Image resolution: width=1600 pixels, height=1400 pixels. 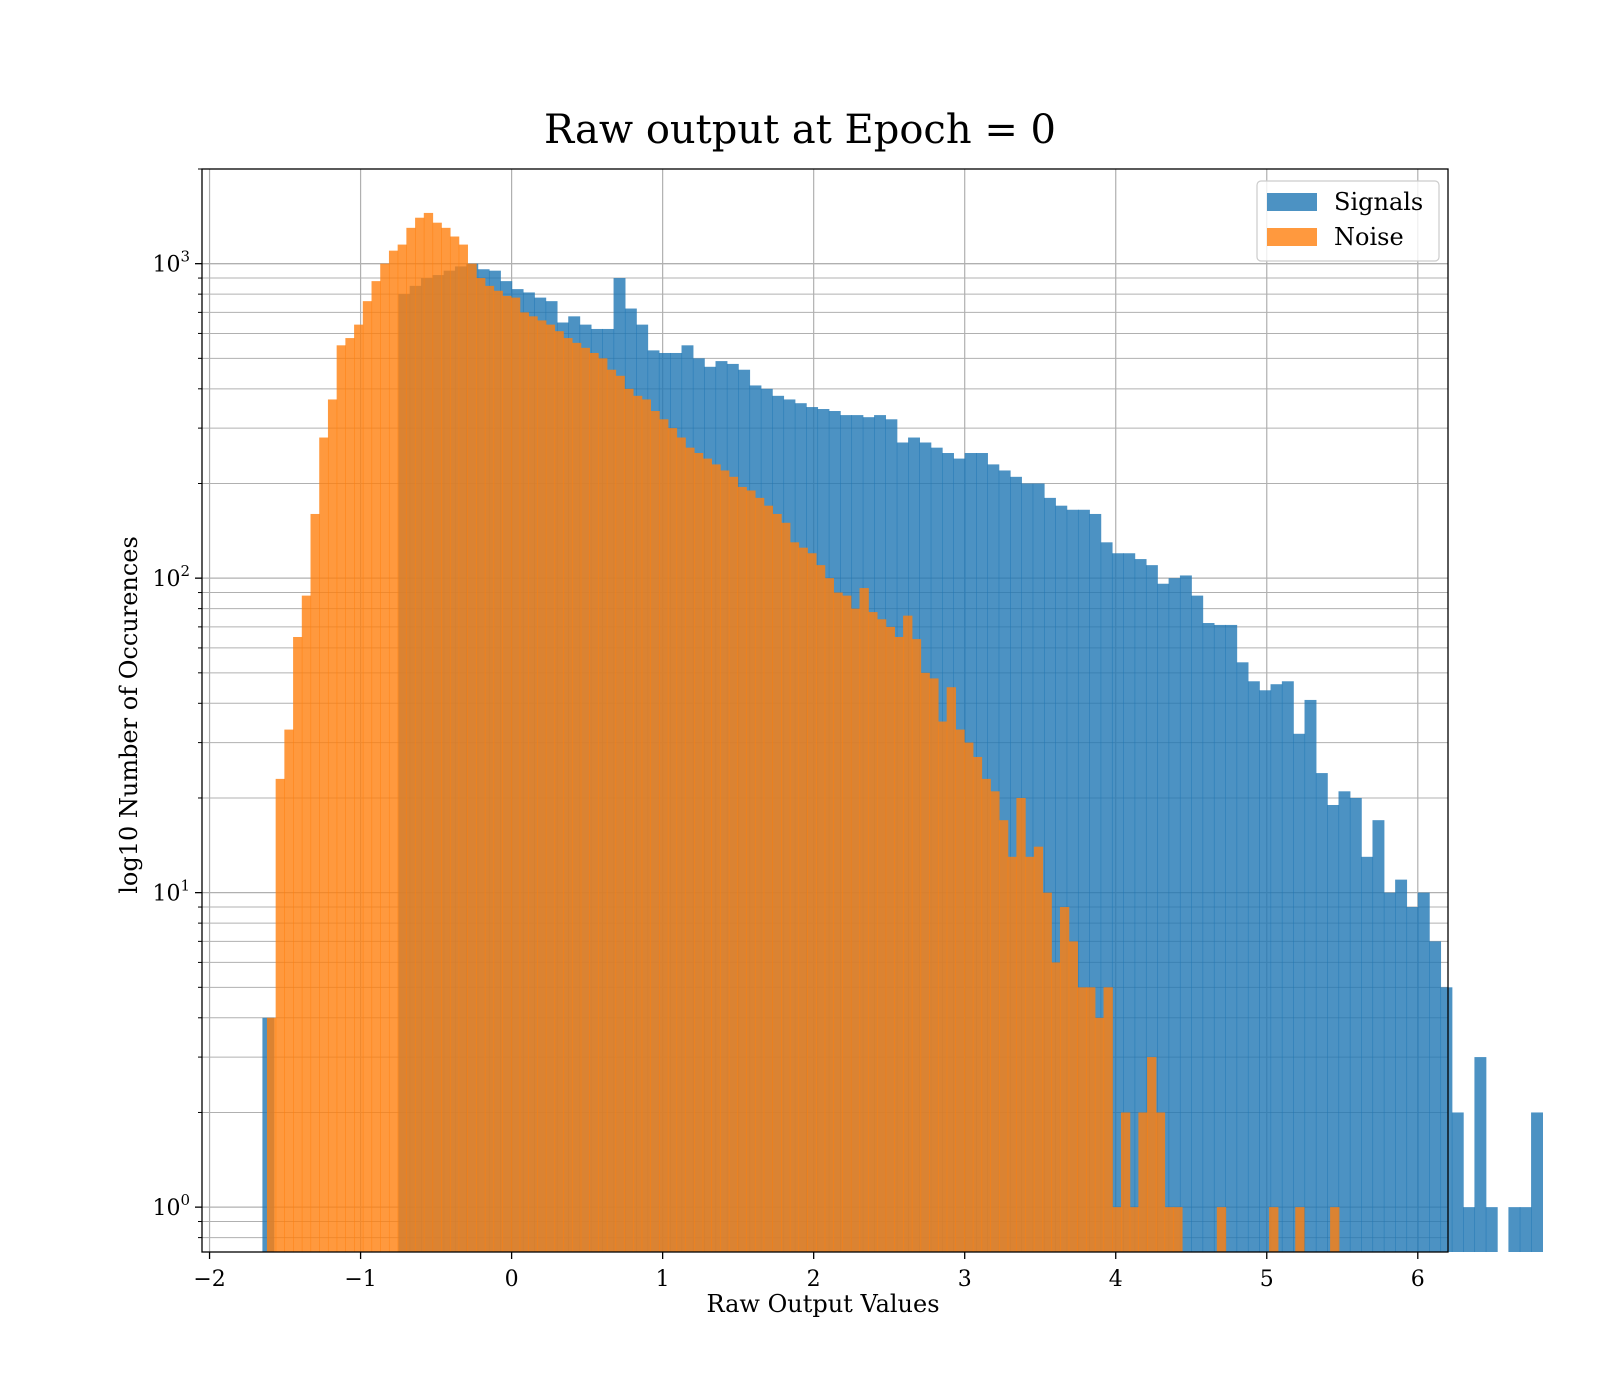 I want to click on y-tick-label: 10⁰, so click(x=171, y=1206).